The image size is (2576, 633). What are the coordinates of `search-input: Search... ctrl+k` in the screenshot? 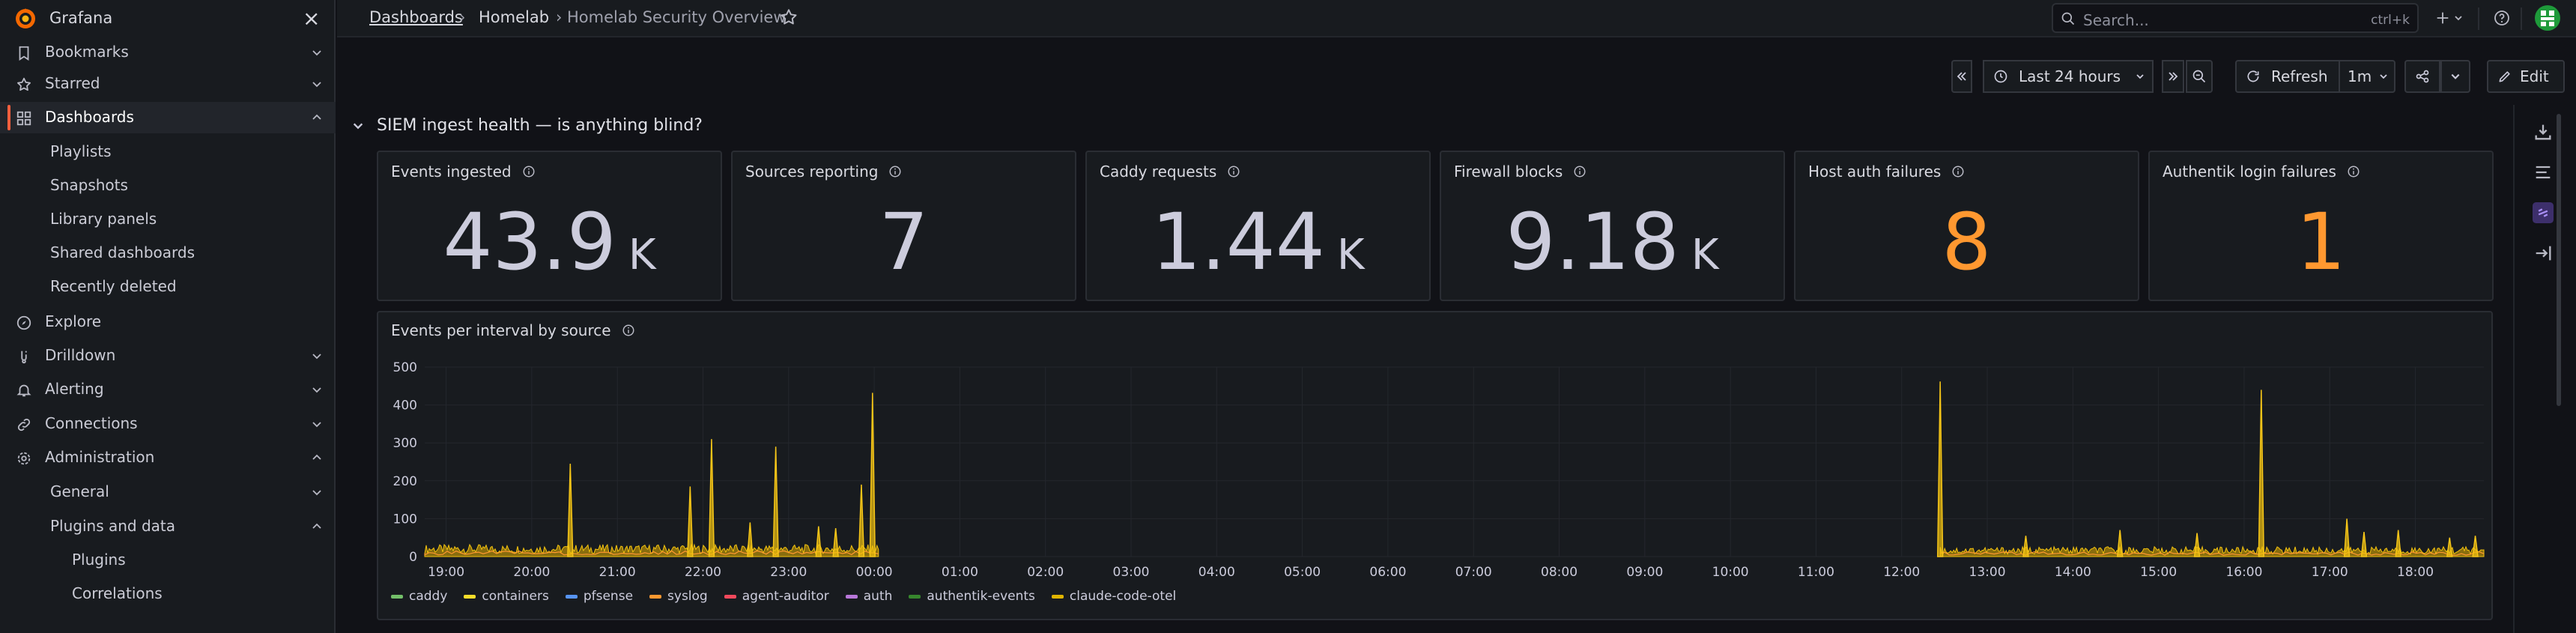 It's located at (2235, 18).